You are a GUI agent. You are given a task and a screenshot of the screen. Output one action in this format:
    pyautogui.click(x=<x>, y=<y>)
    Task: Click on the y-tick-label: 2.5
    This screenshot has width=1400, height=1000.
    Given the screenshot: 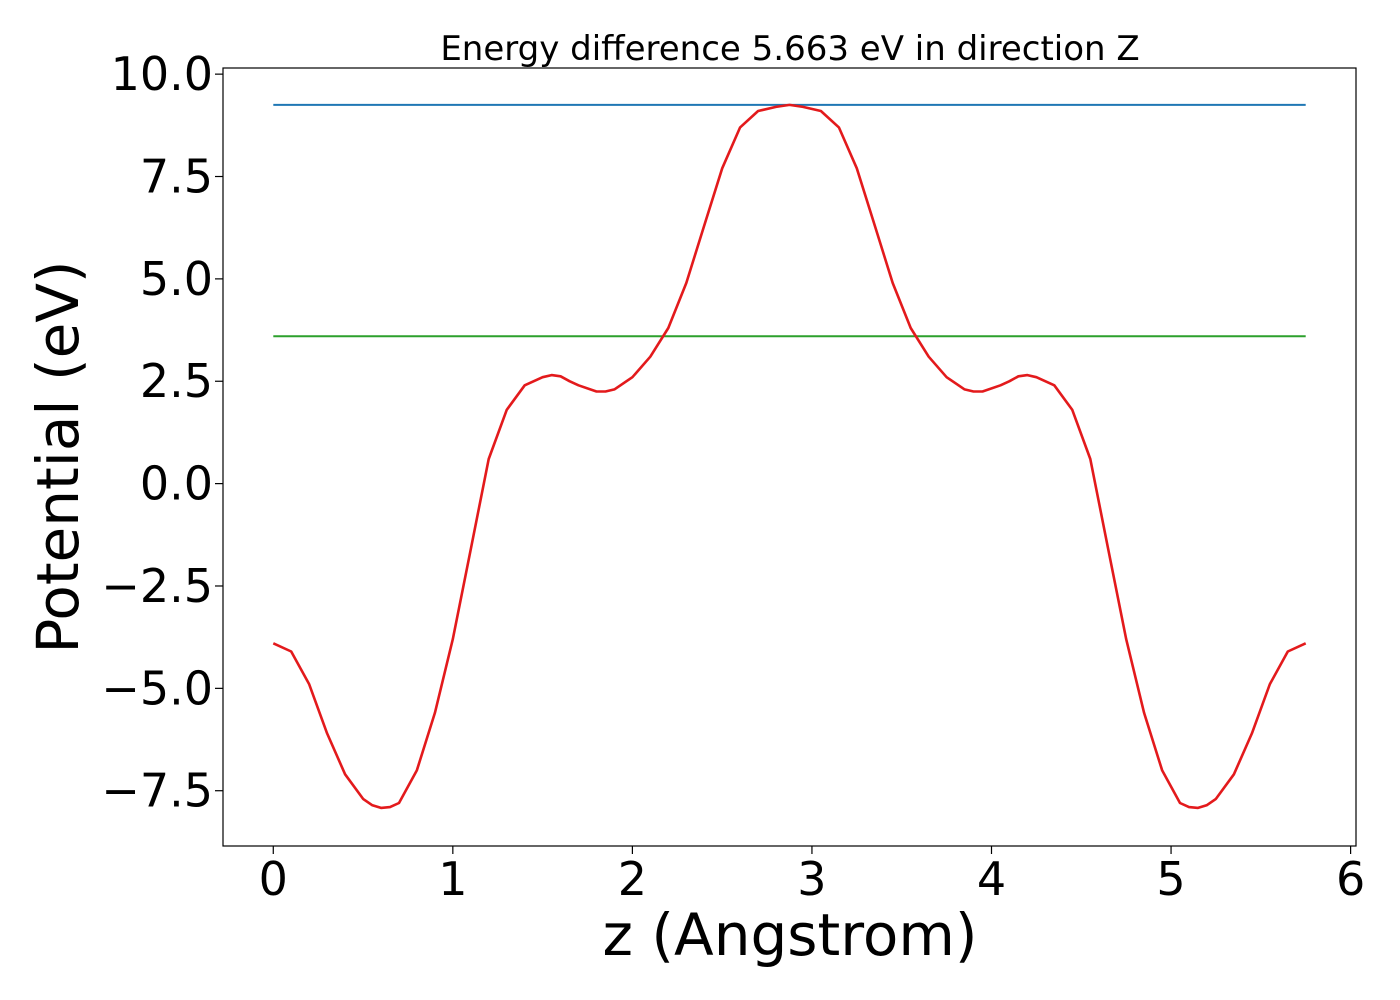 What is the action you would take?
    pyautogui.click(x=176, y=381)
    